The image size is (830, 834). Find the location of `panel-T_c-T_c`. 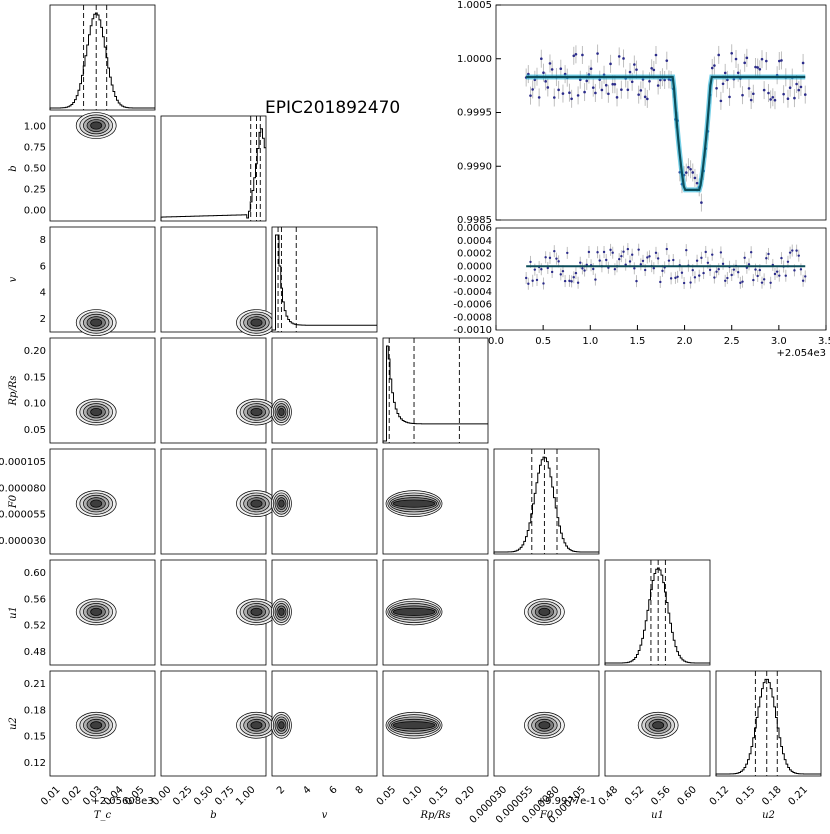

panel-T_c-T_c is located at coordinates (102, 57).